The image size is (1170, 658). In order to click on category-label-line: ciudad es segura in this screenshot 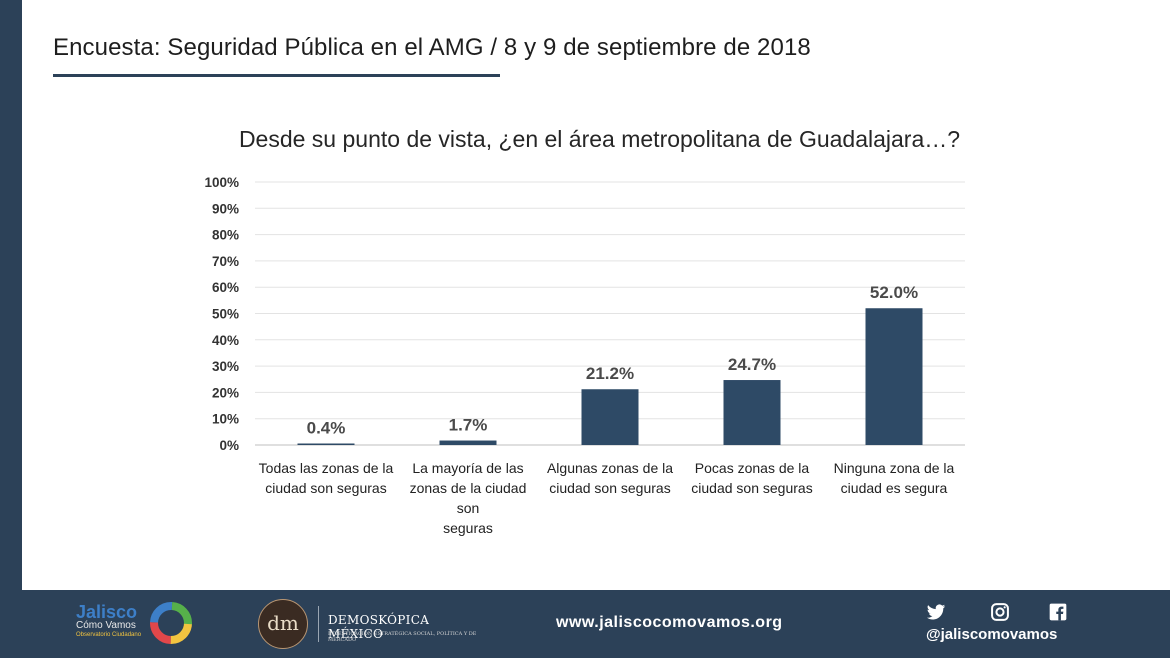, I will do `click(894, 488)`.